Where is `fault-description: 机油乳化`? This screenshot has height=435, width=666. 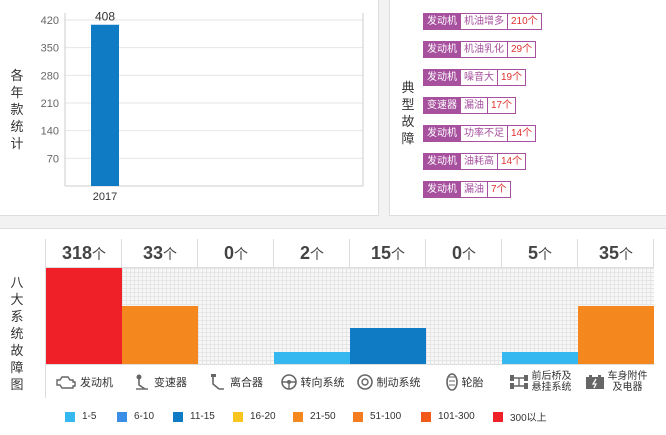 fault-description: 机油乳化 is located at coordinates (484, 49).